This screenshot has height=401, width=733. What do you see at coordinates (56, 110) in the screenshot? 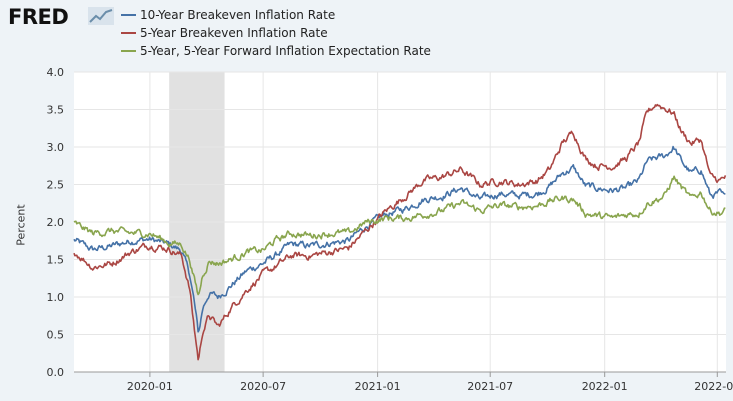
I see `y-tick-label: 3.5` at bounding box center [56, 110].